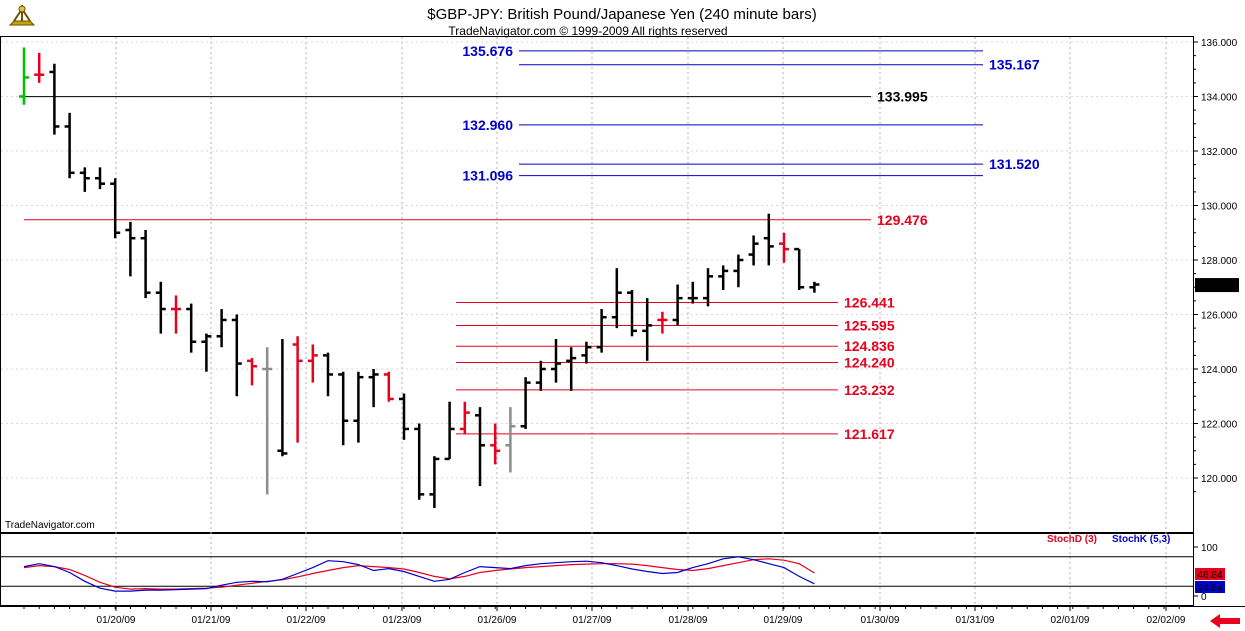  I want to click on level-label: 131.520, so click(1014, 164).